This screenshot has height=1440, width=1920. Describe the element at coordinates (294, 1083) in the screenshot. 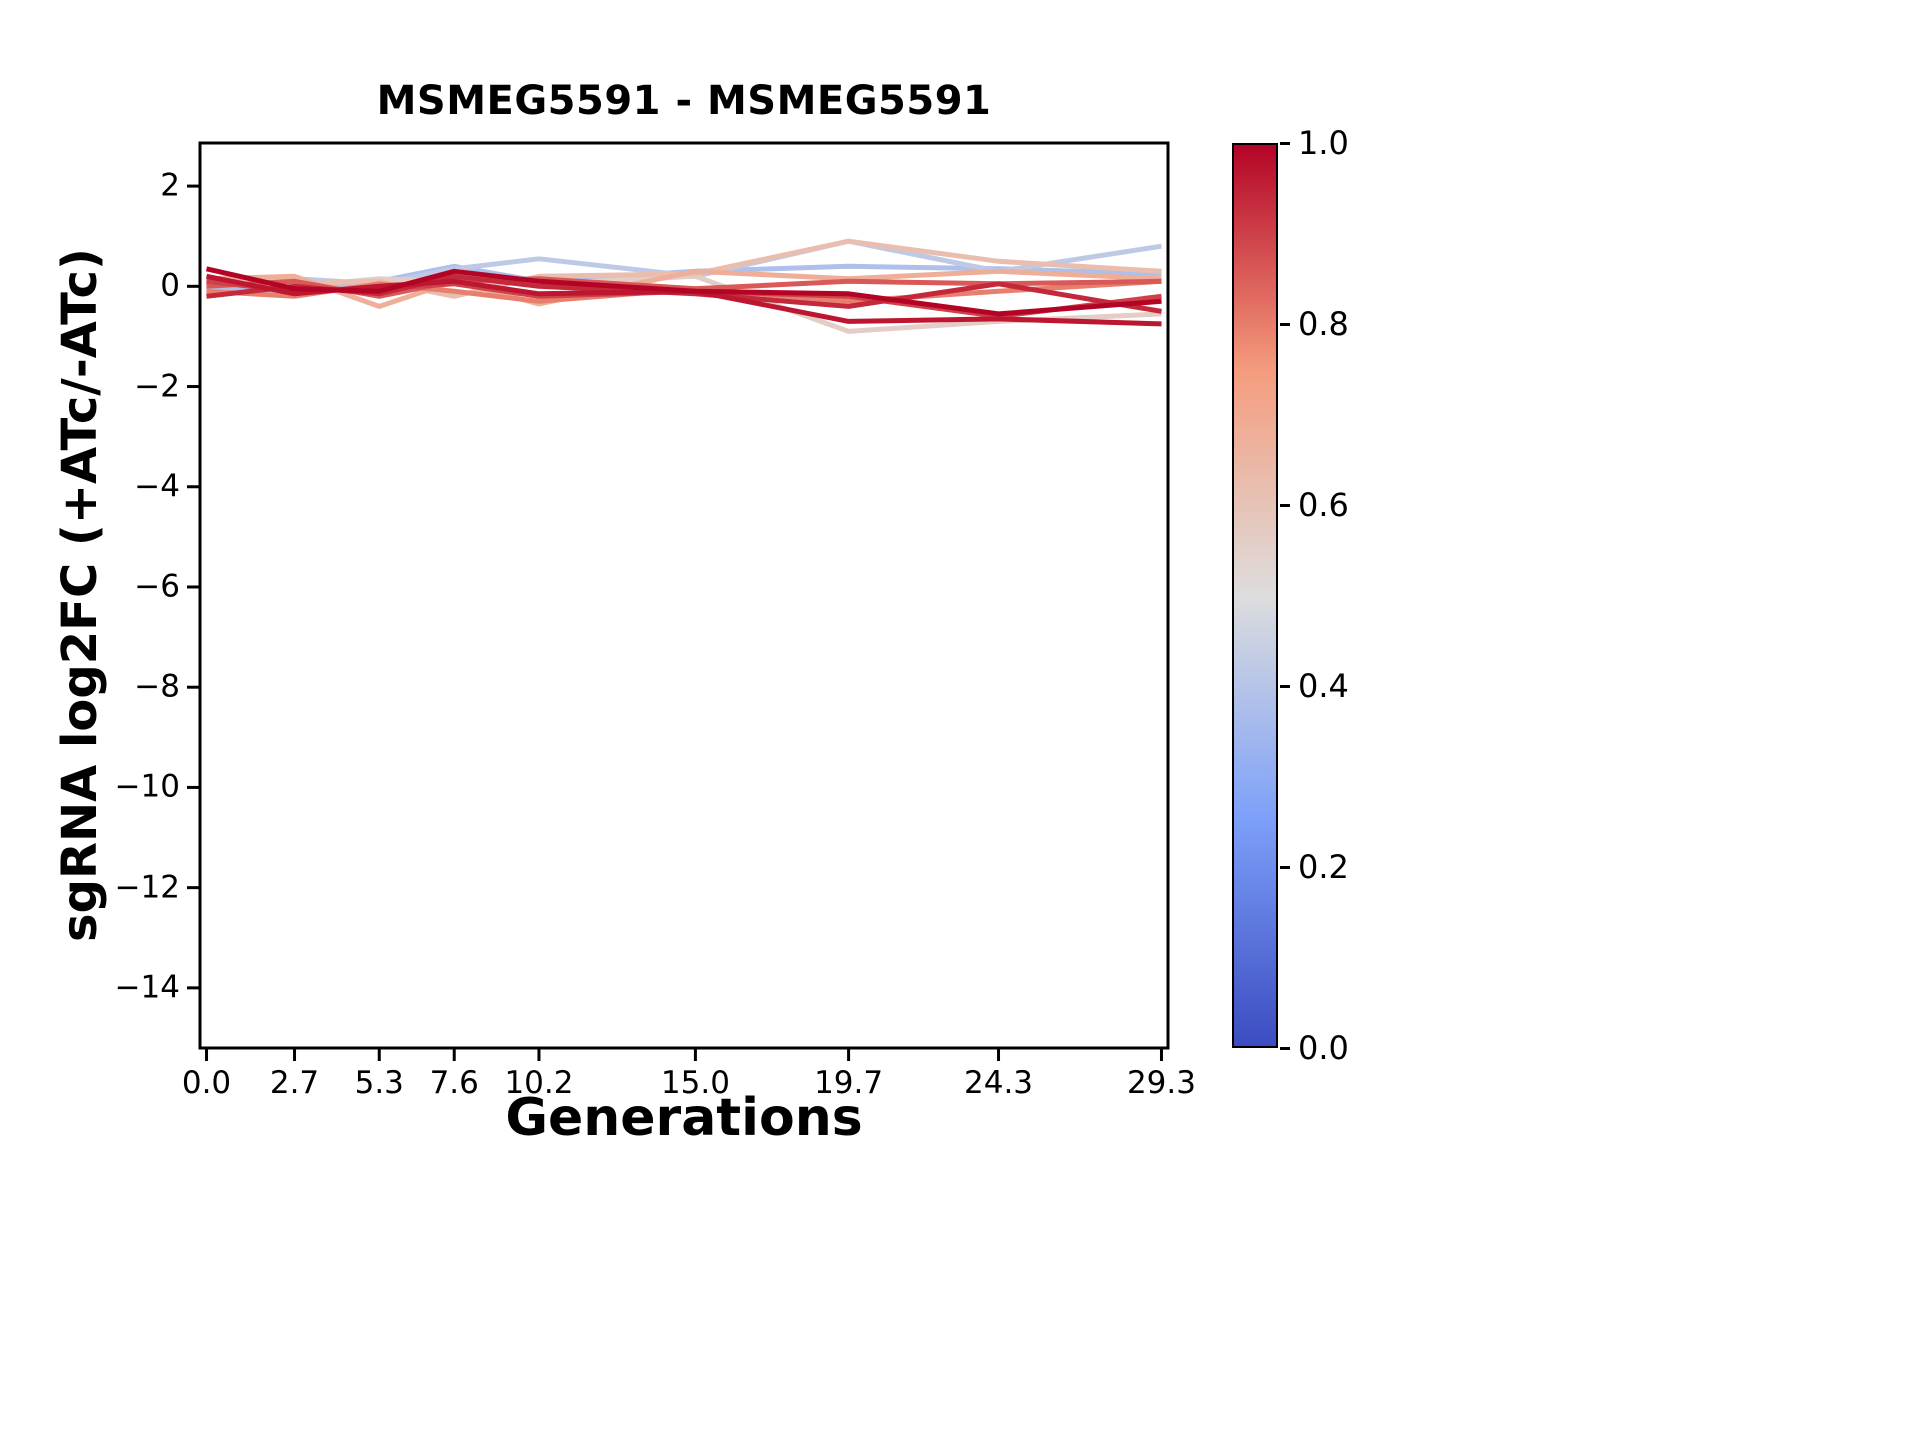

I see `x-tick-label: 2.7` at that location.